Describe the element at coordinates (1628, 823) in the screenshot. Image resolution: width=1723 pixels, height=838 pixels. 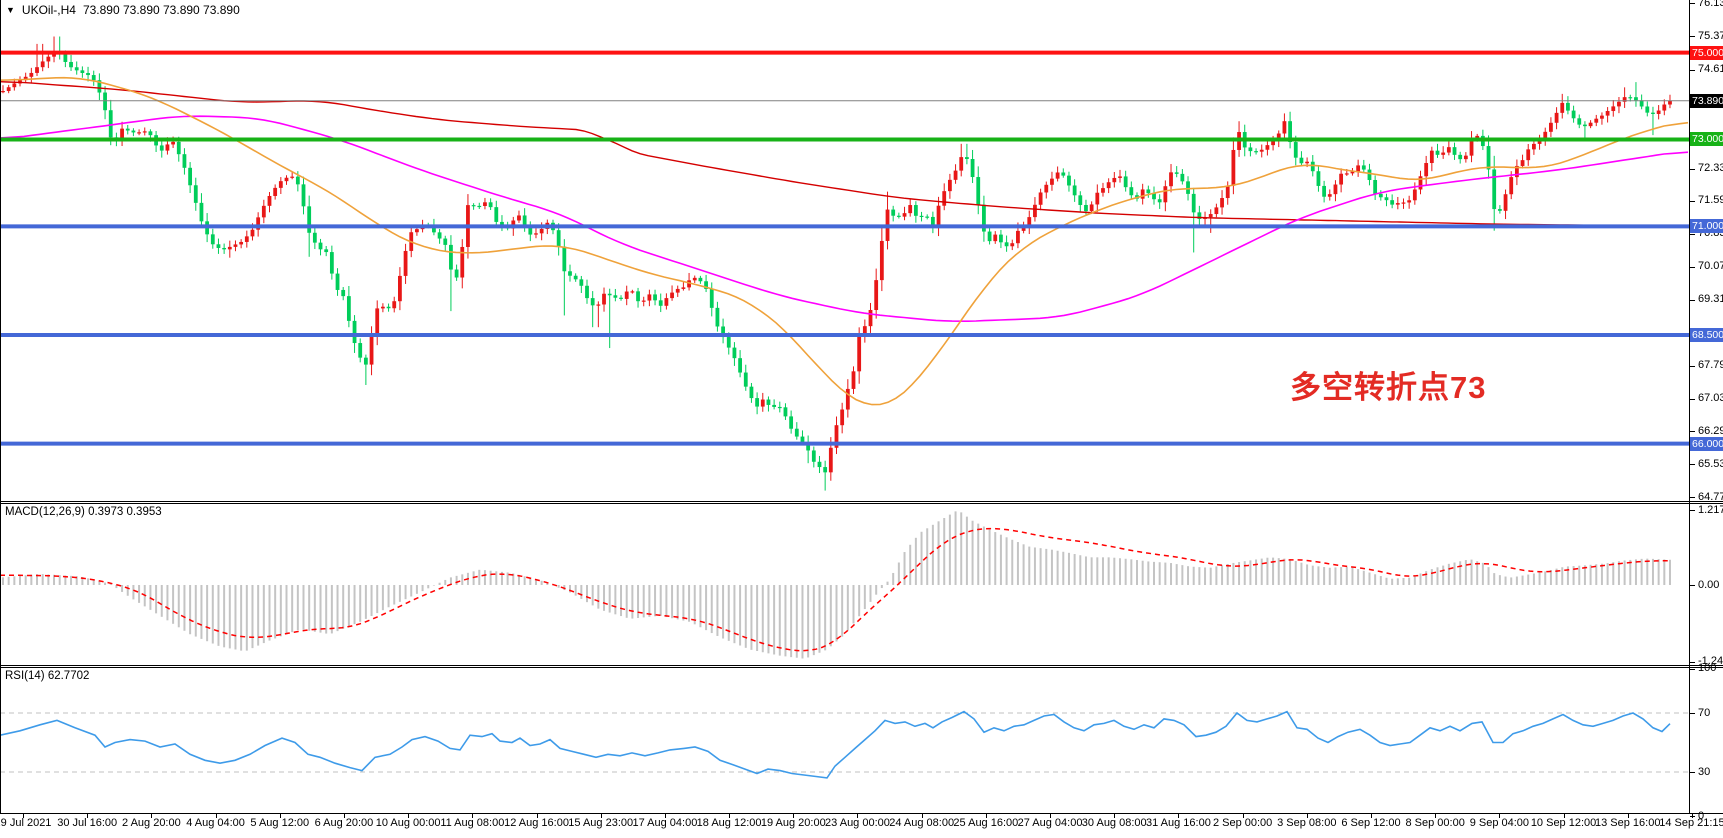
I see `time-tick-label: 13 Sep 16:00` at that location.